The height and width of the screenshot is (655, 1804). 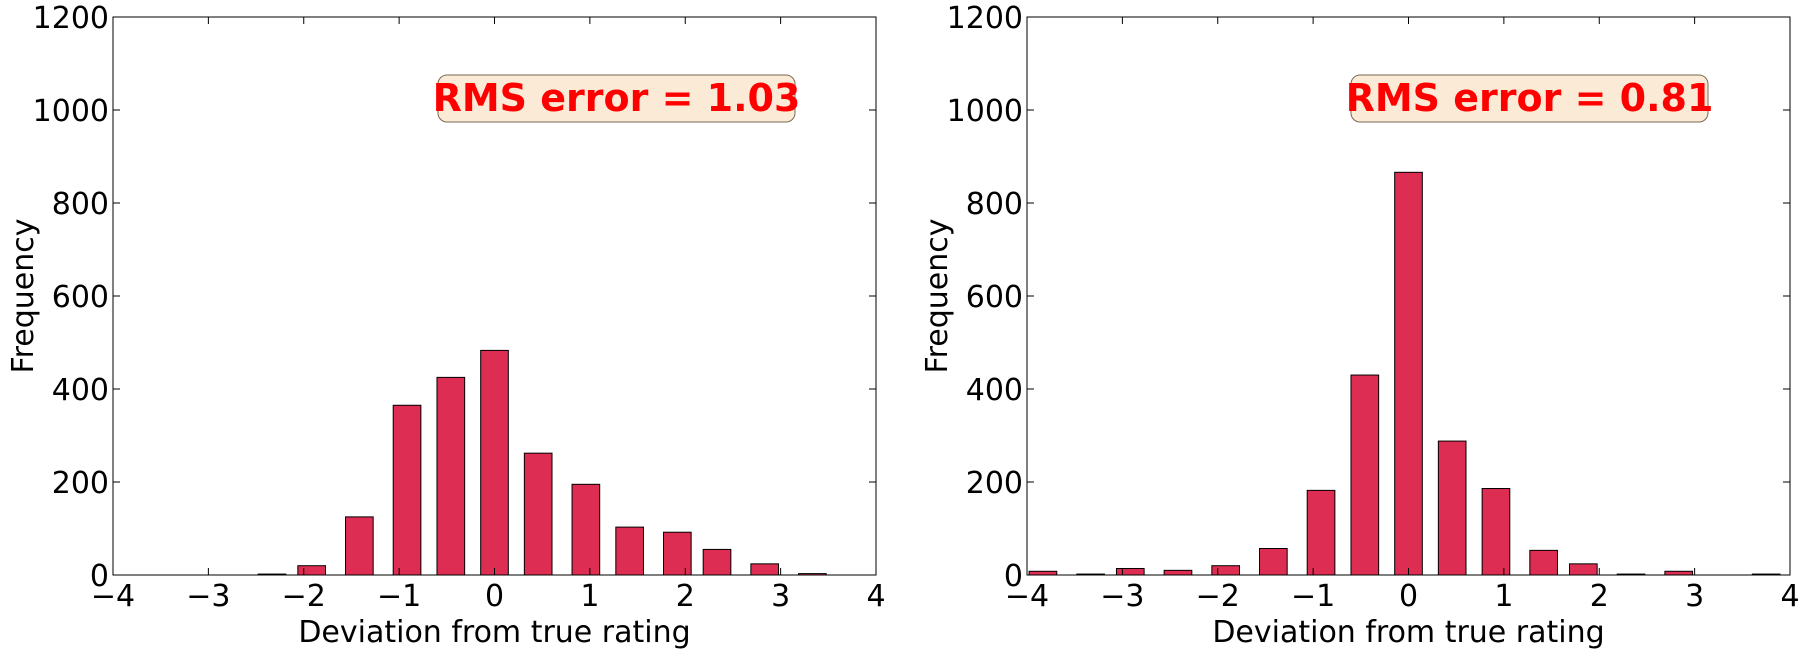 I want to click on rms-annotation-text: RMS error = 0.81, so click(x=1530, y=98).